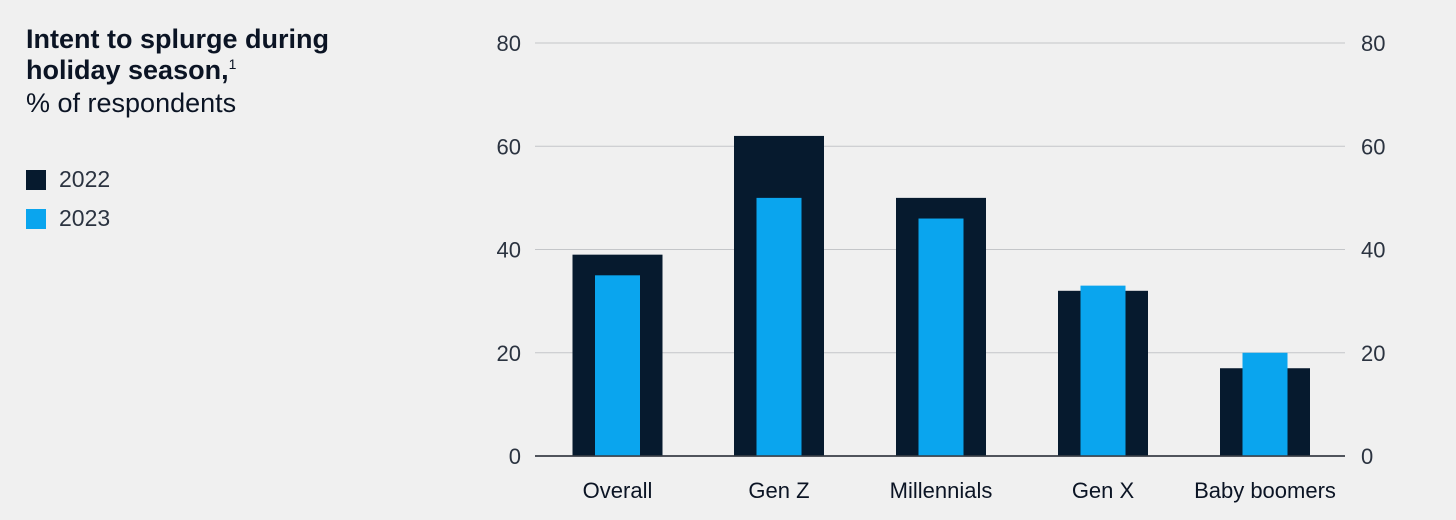  Describe the element at coordinates (1373, 250) in the screenshot. I see `y-tick-right-40: 40` at that location.